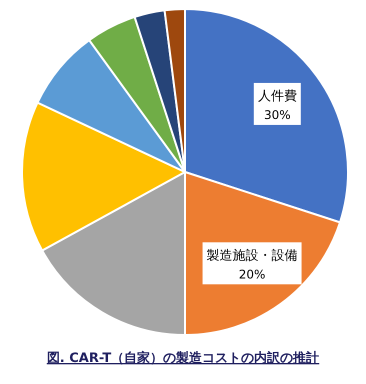 This screenshot has height=384, width=366. Describe the element at coordinates (183, 358) in the screenshot. I see `text: 図. CAR-T（自家）の製造コストの内訳の推計` at that location.